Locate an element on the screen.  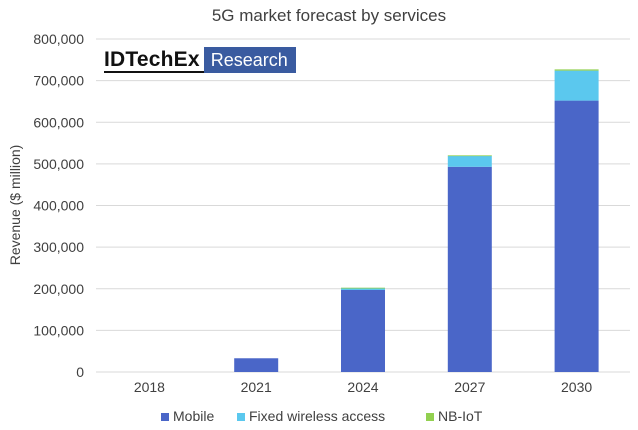
y-tick-label: 100,000 is located at coordinates (58, 330).